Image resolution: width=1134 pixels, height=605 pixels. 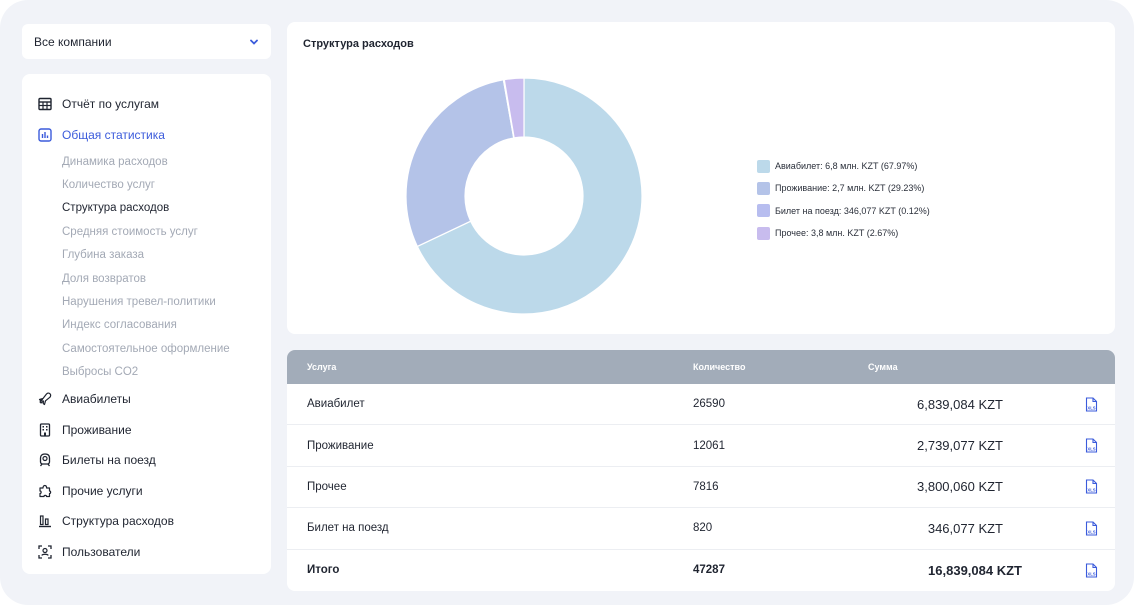 What do you see at coordinates (719, 367) in the screenshot?
I see `header-quantity: Количество` at bounding box center [719, 367].